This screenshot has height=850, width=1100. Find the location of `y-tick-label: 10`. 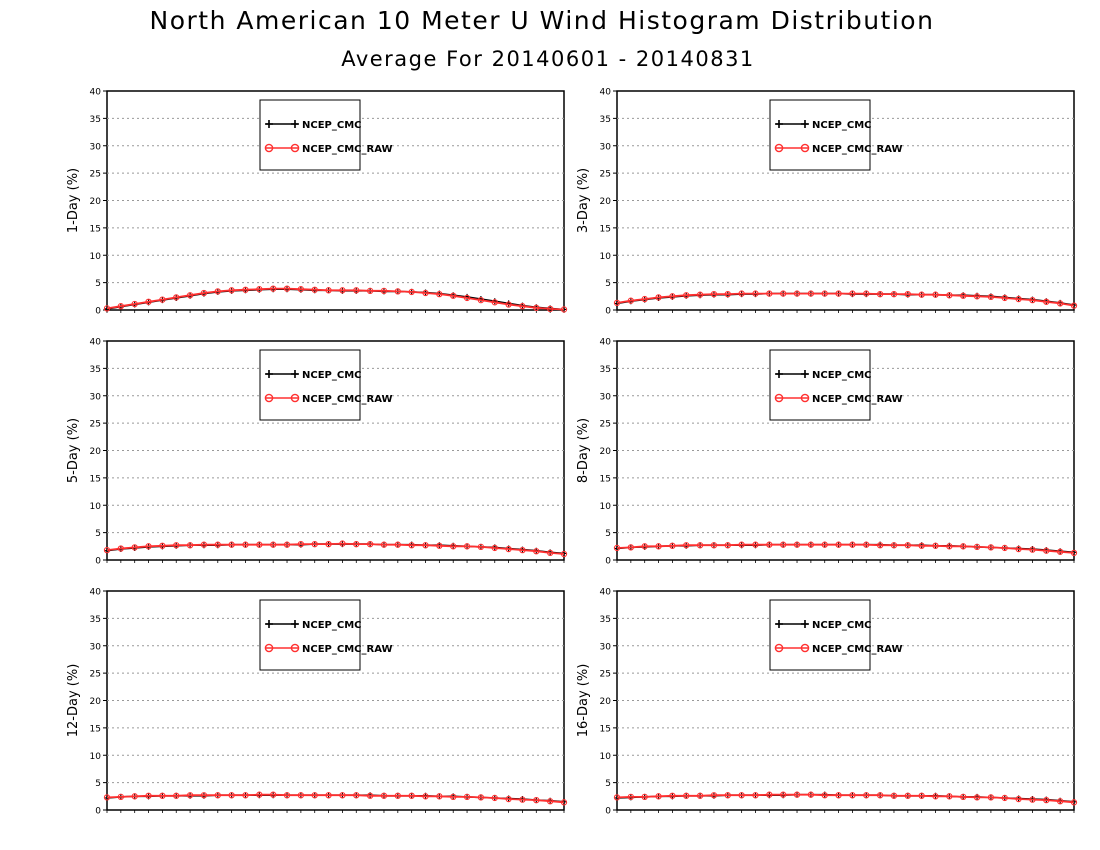

y-tick-label: 10 is located at coordinates (96, 257).